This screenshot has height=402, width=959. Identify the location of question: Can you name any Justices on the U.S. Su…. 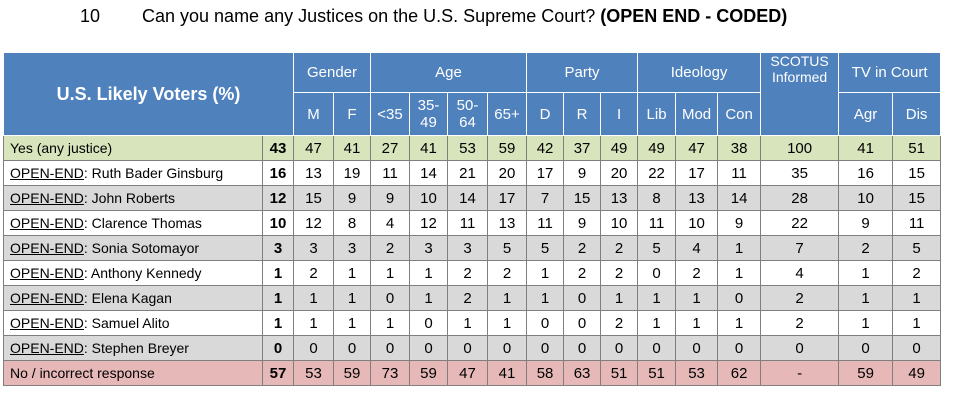
(369, 16).